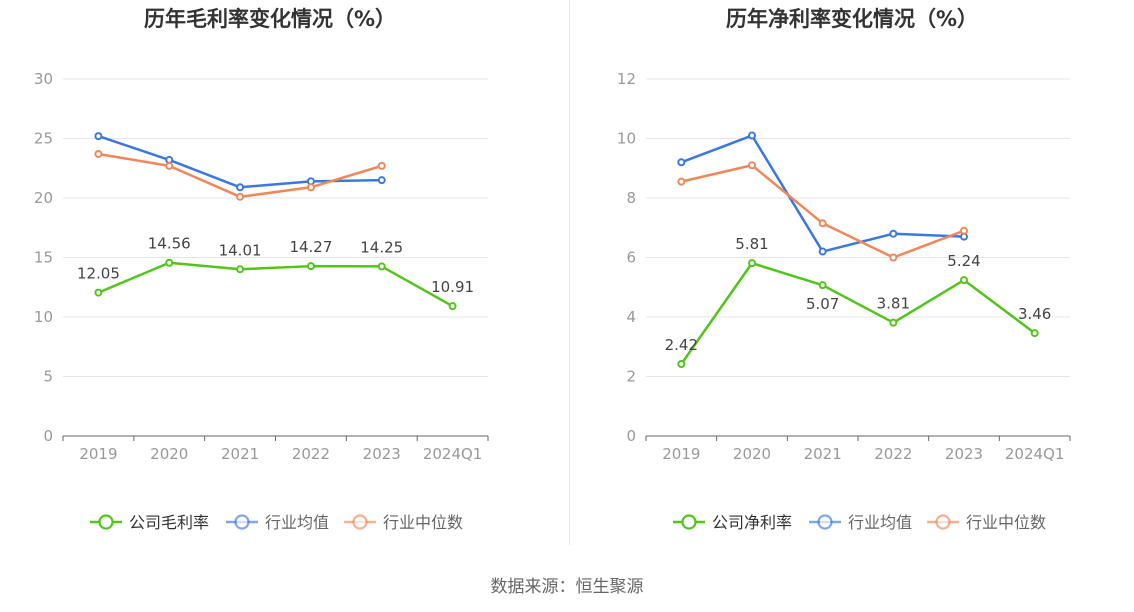  I want to click on y-tick-label: 2, so click(631, 377).